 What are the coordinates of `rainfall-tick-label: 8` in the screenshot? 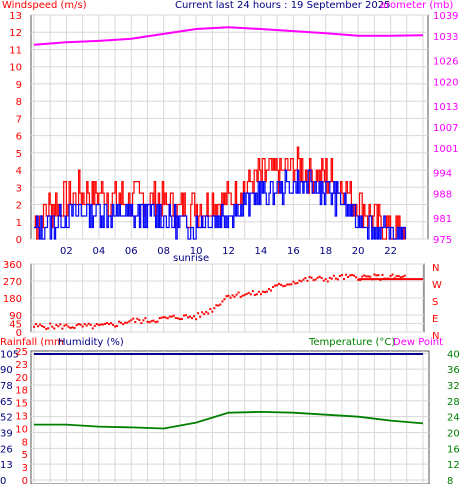 It's located at (25, 442).